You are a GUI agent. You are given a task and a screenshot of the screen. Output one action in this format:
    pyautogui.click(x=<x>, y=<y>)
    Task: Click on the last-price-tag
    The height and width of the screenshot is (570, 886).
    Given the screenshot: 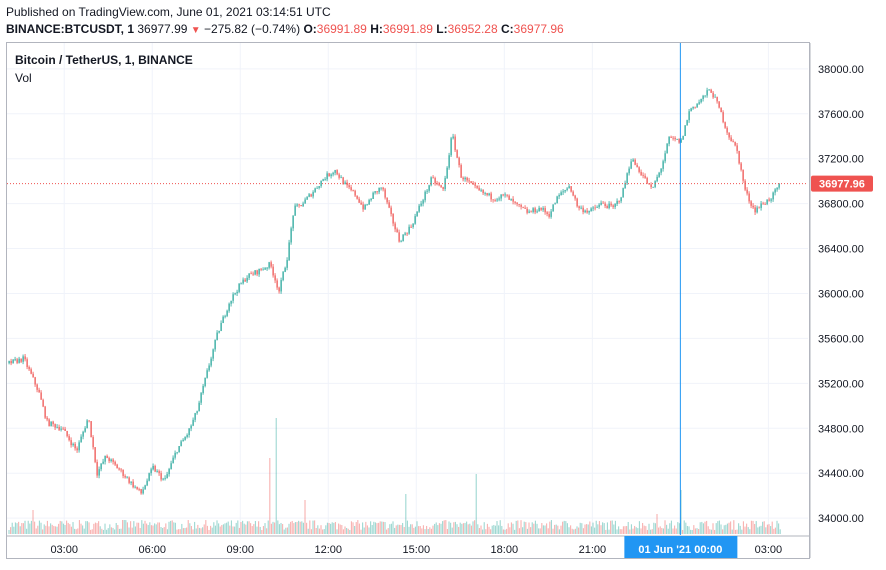 What is the action you would take?
    pyautogui.click(x=842, y=183)
    